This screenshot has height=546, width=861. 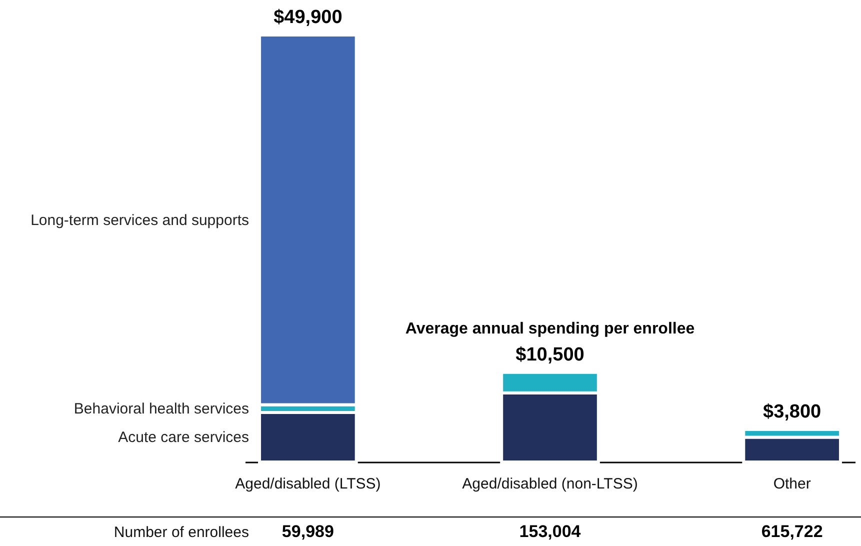 What do you see at coordinates (139, 220) in the screenshot?
I see `series-label: Long-term services and supports` at bounding box center [139, 220].